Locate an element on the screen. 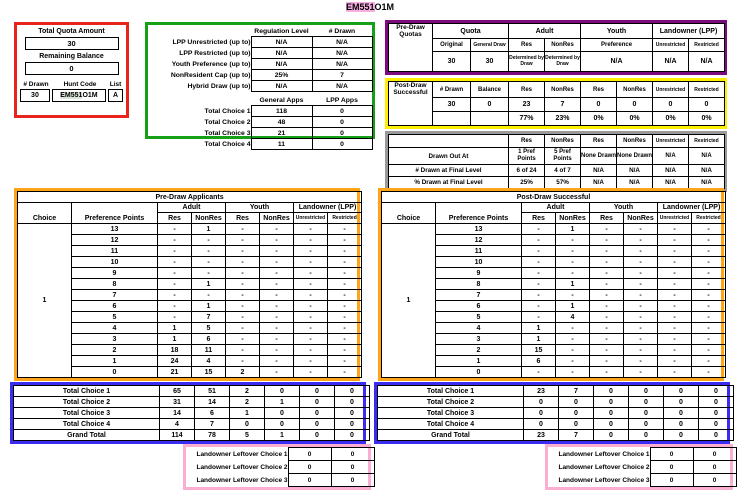 This screenshot has width=740, height=500. choice-header: Choice is located at coordinates (408, 213).